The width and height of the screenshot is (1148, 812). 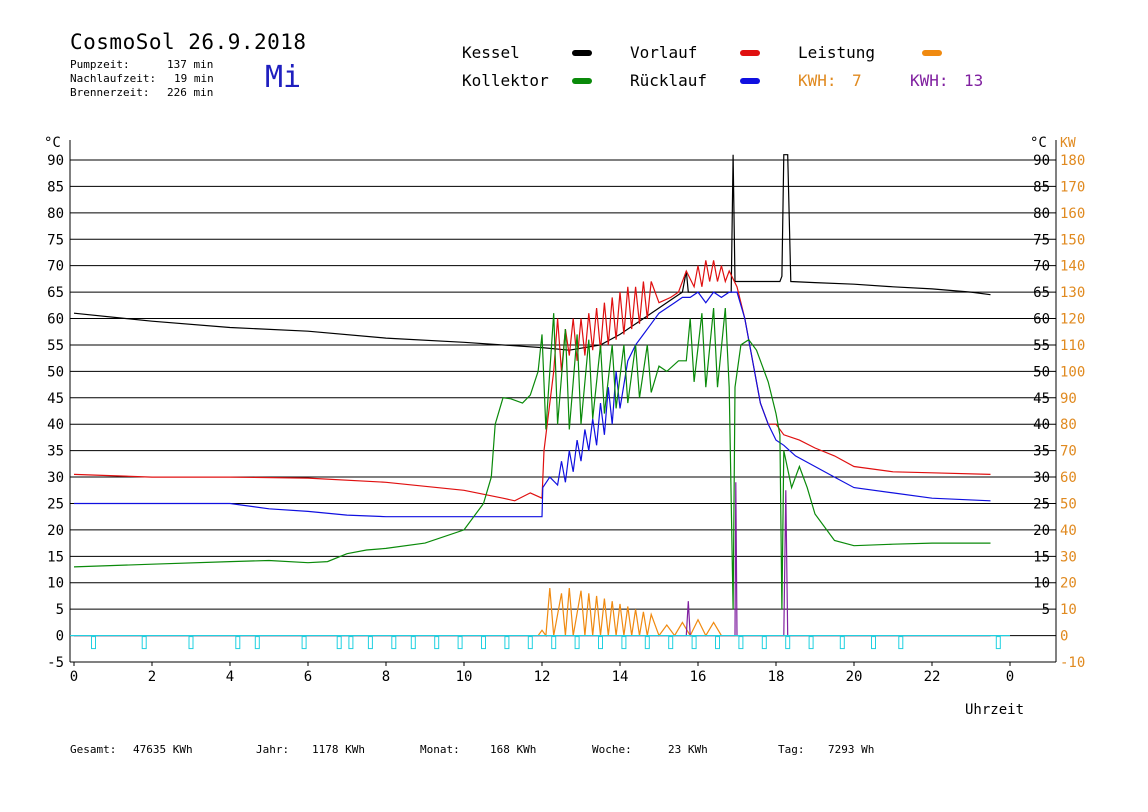 What do you see at coordinates (1072, 293) in the screenshot?
I see `y-tick-kw: 130` at bounding box center [1072, 293].